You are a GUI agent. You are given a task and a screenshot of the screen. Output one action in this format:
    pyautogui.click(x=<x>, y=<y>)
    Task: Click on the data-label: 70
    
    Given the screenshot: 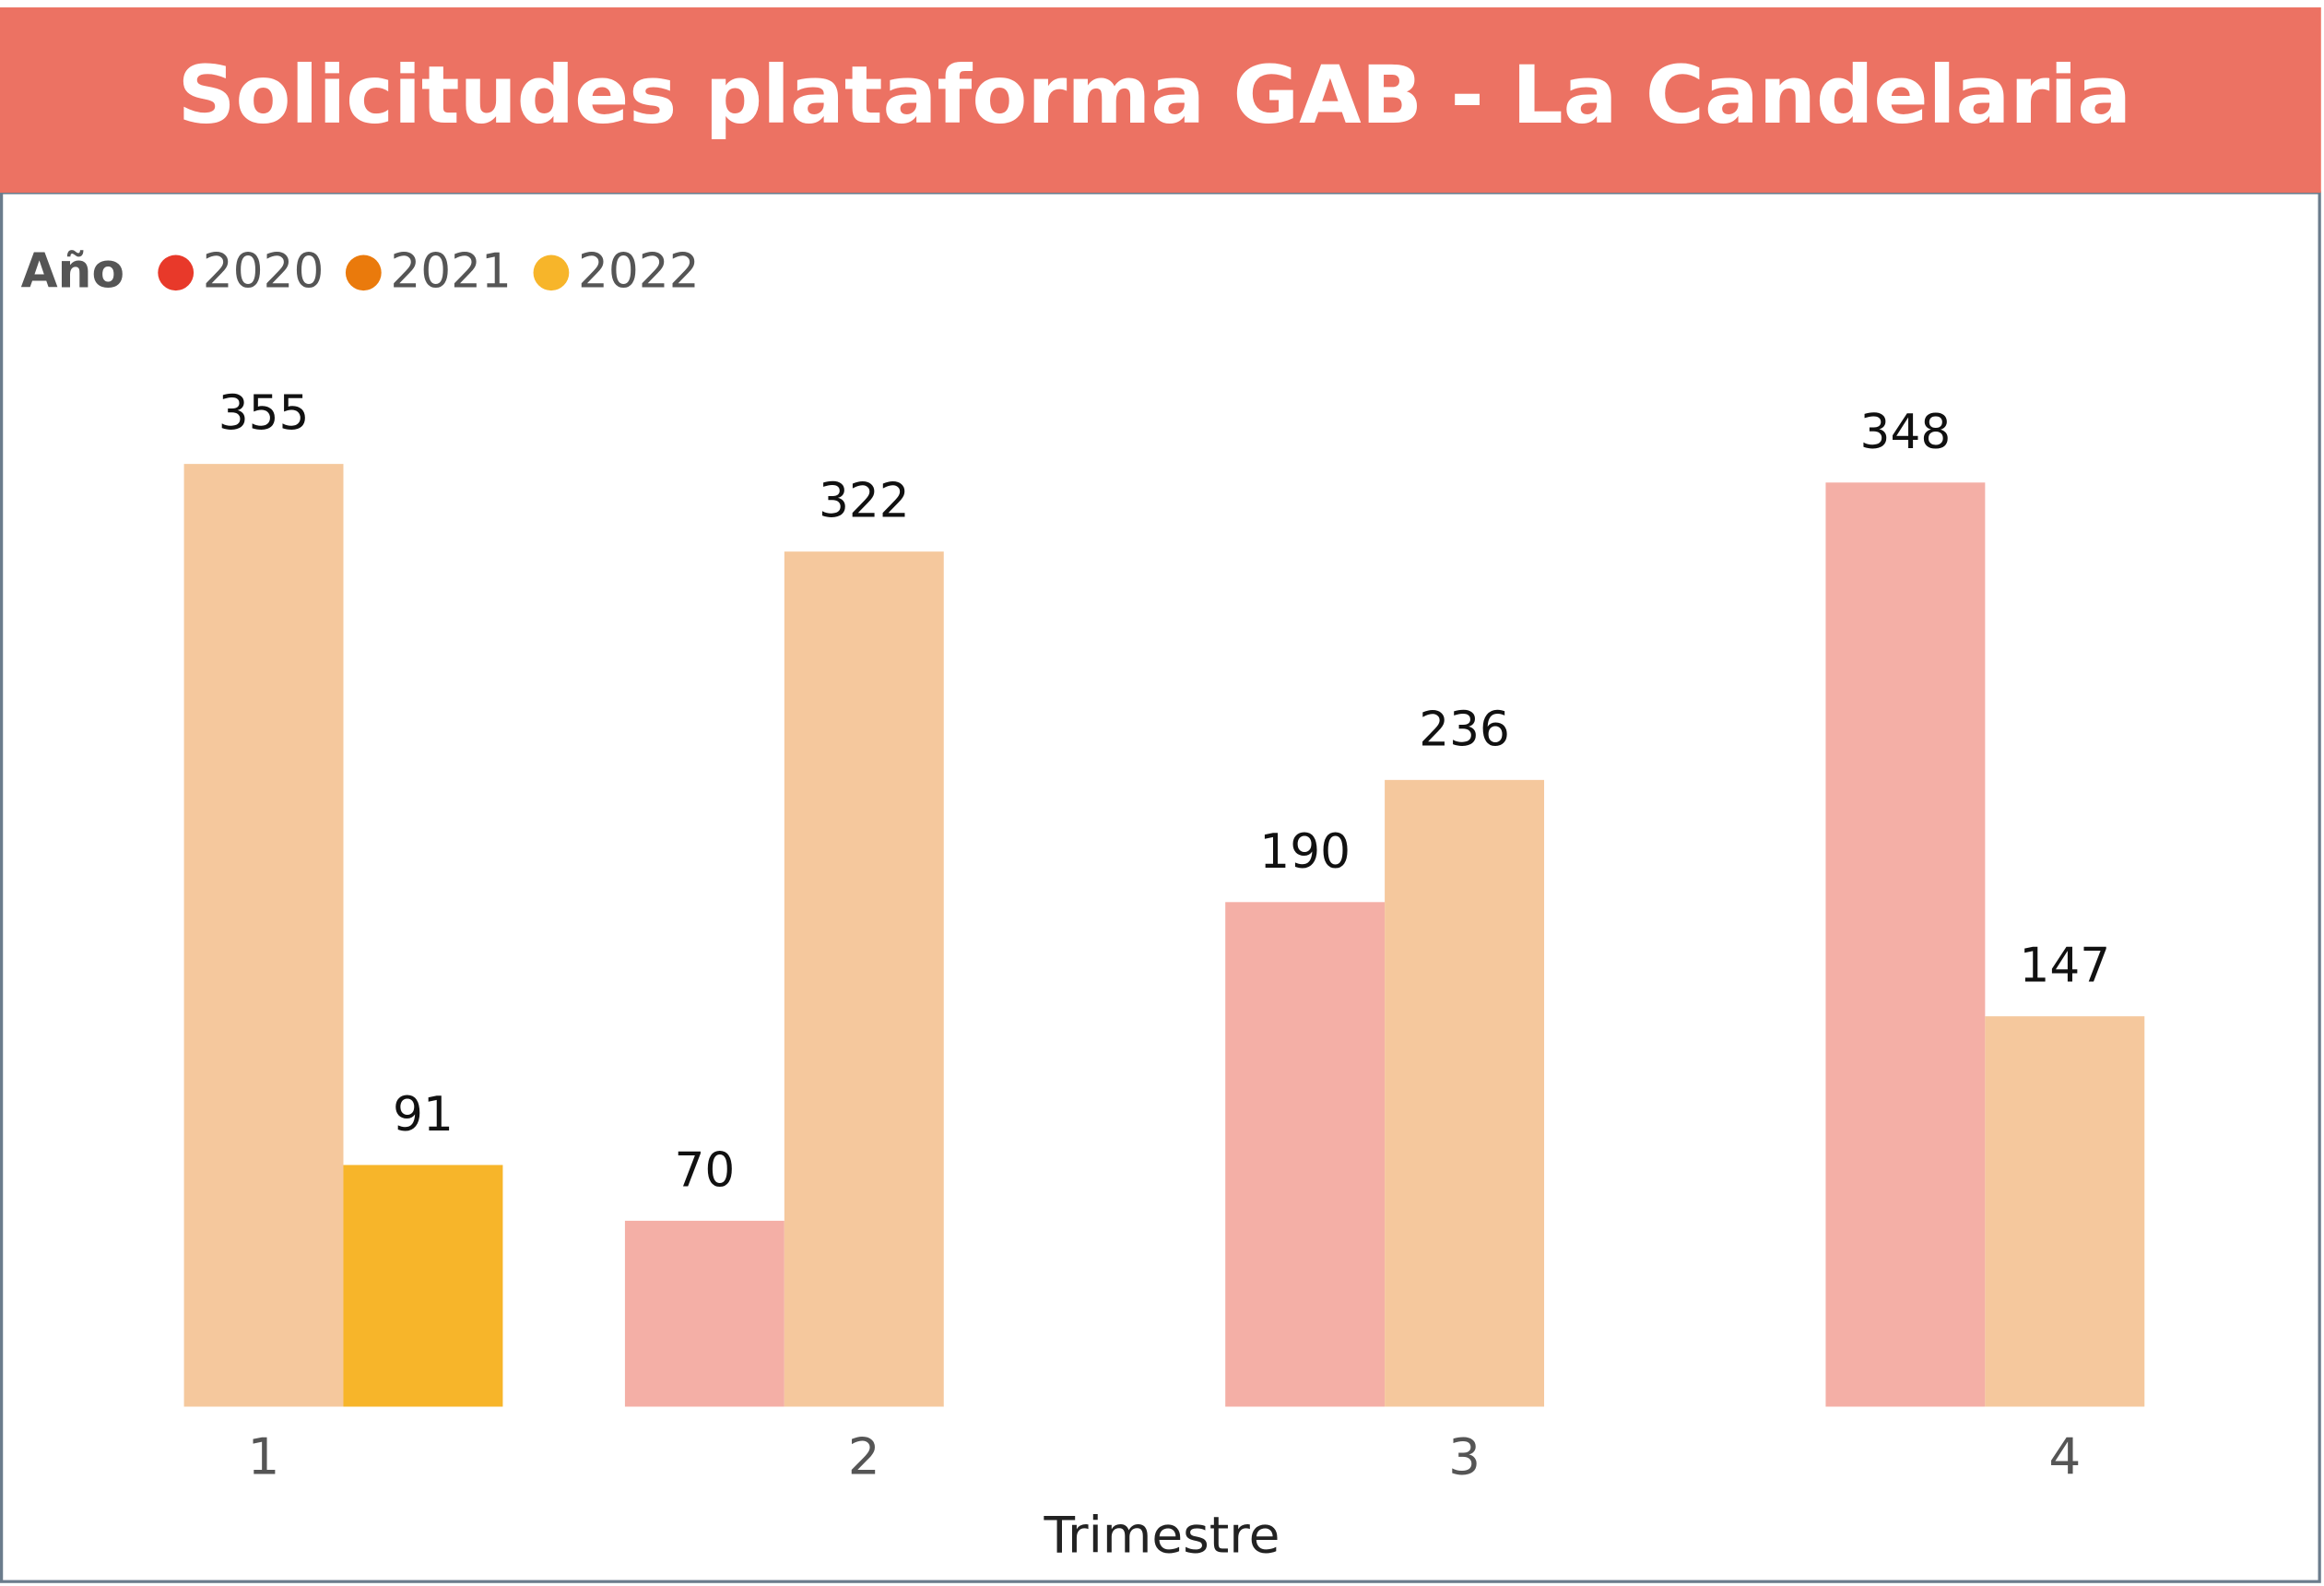 What is the action you would take?
    pyautogui.click(x=704, y=1171)
    